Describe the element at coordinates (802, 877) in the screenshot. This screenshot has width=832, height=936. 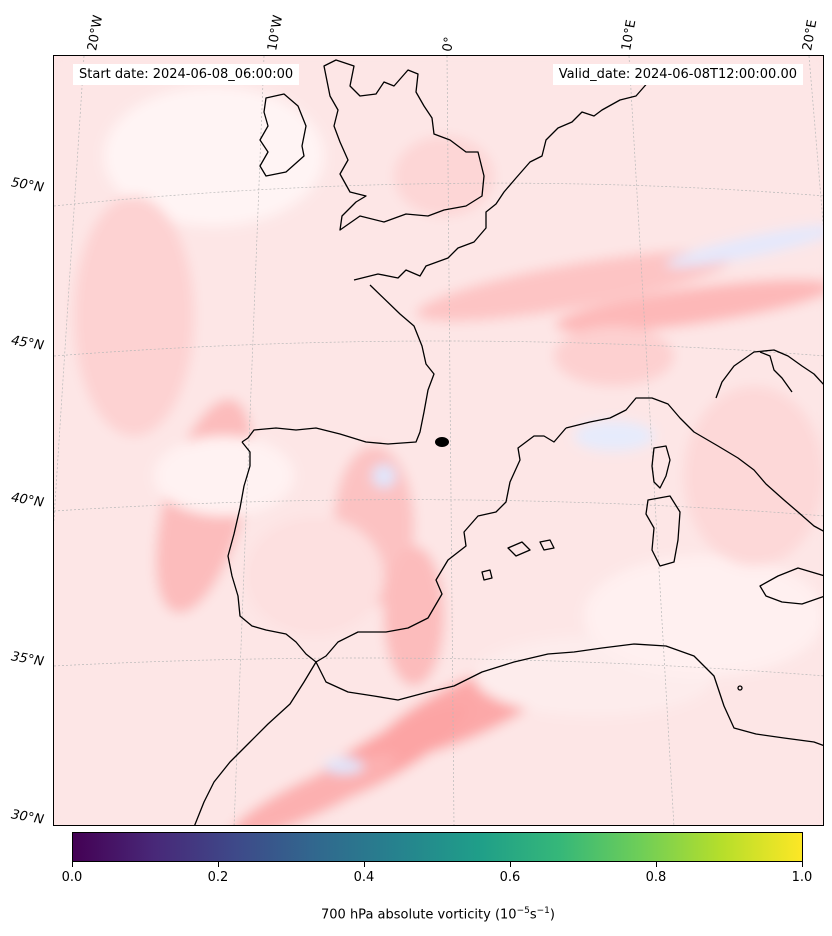
I see `colorbar-label-5: 1.0` at that location.